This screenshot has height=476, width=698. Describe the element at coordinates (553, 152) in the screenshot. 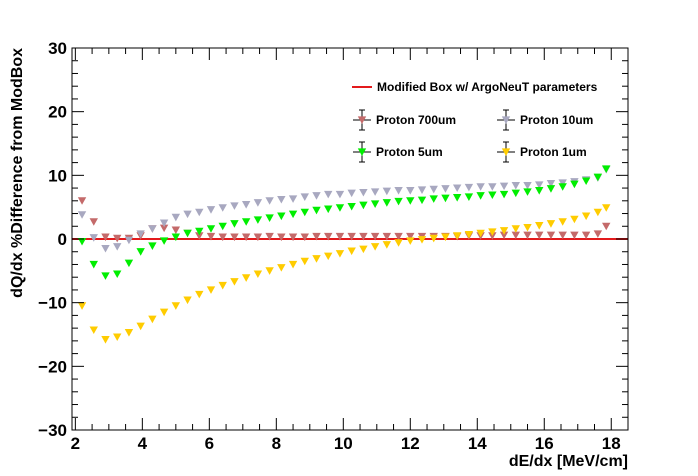

I see `legend-label: Proton 1um` at that location.